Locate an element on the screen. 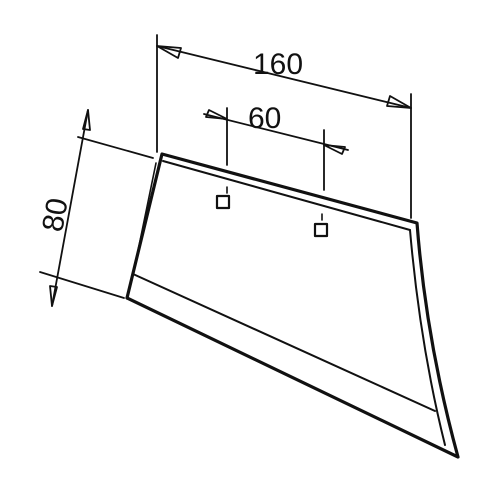 The height and width of the screenshot is (500, 500). dimension-height: 80 is located at coordinates (95, 208).